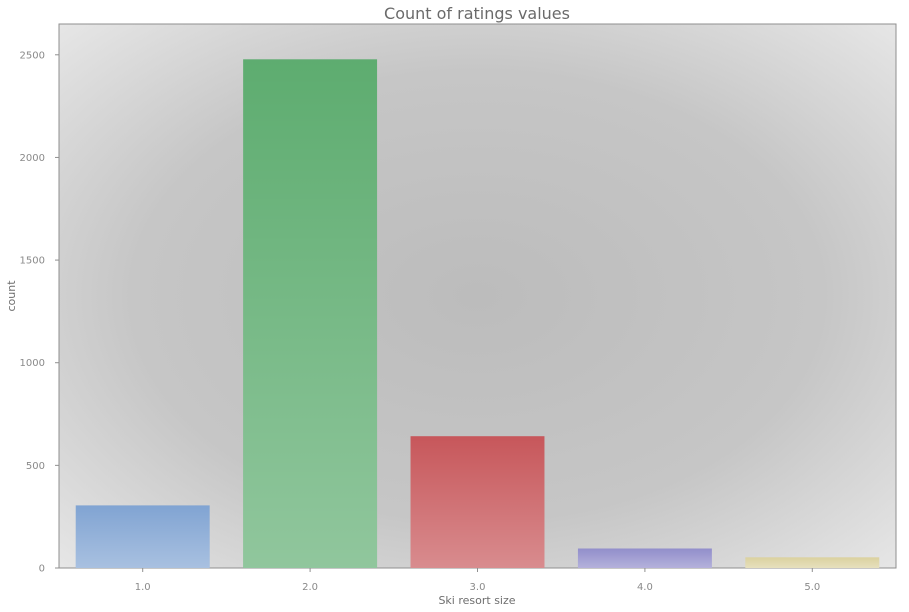 Image resolution: width=909 pixels, height=612 pixels. Describe the element at coordinates (645, 587) in the screenshot. I see `x-tick-label: 4.0` at that location.